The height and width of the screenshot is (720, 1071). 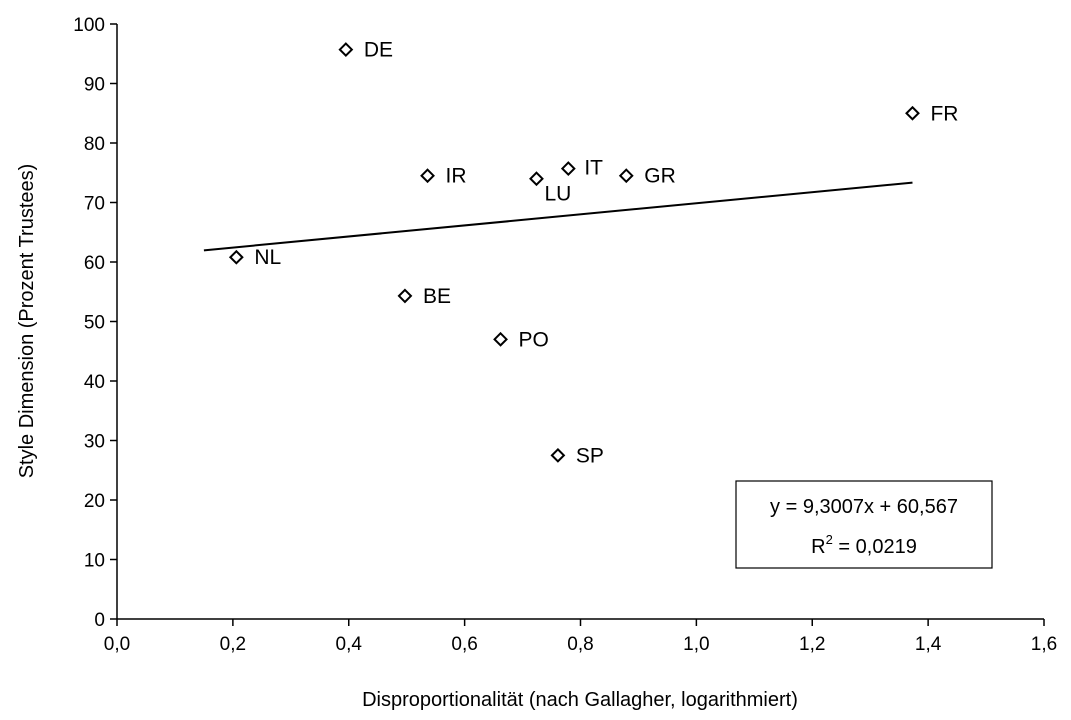 I want to click on r-squared-symbol: R, so click(x=818, y=547).